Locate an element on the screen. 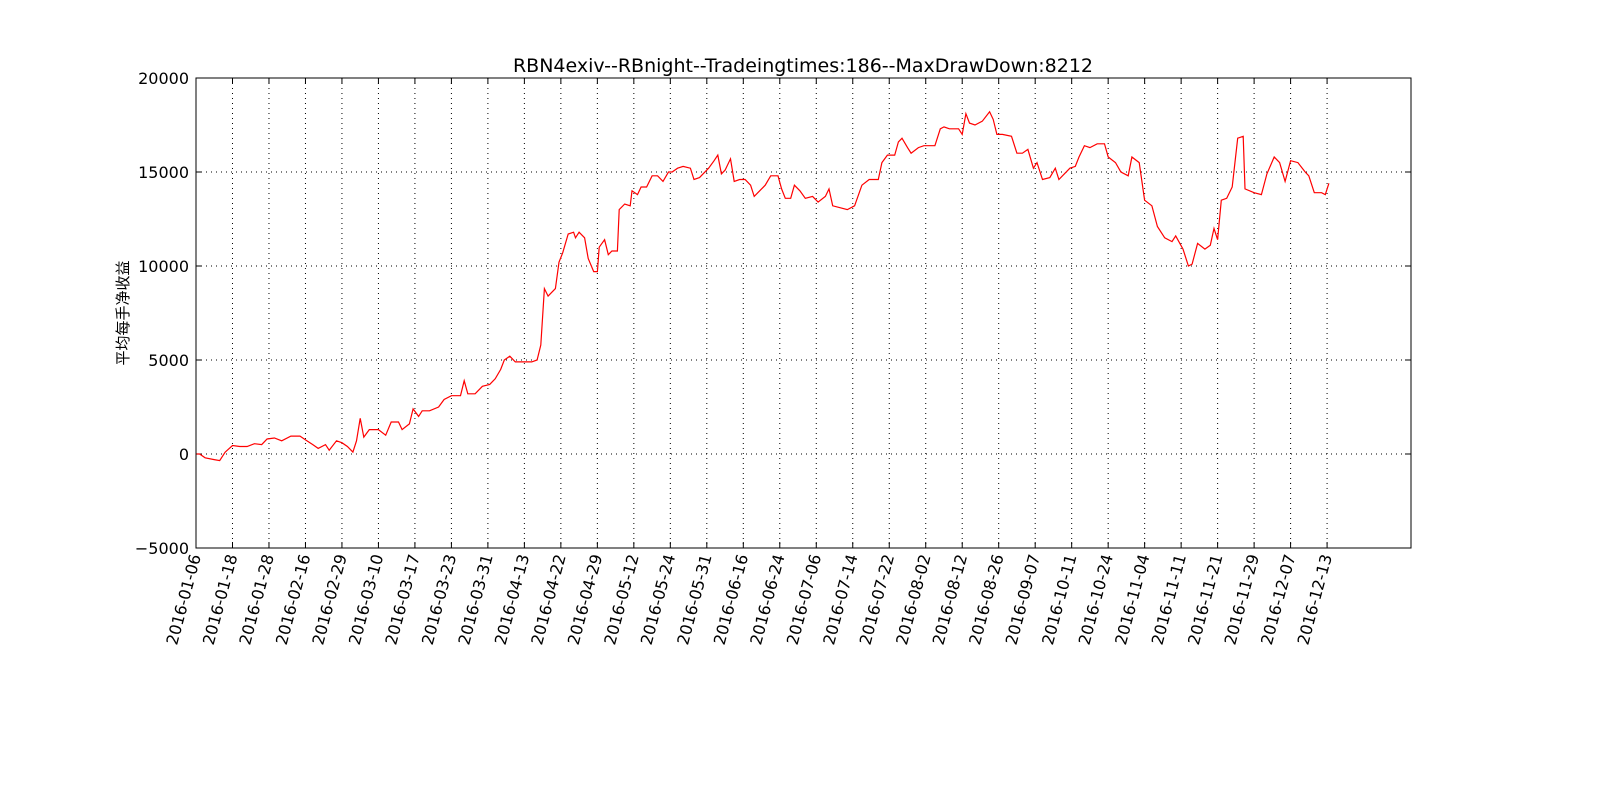 The image size is (1600, 800). x-tick-label: 2016-08-02 is located at coordinates (913, 599).